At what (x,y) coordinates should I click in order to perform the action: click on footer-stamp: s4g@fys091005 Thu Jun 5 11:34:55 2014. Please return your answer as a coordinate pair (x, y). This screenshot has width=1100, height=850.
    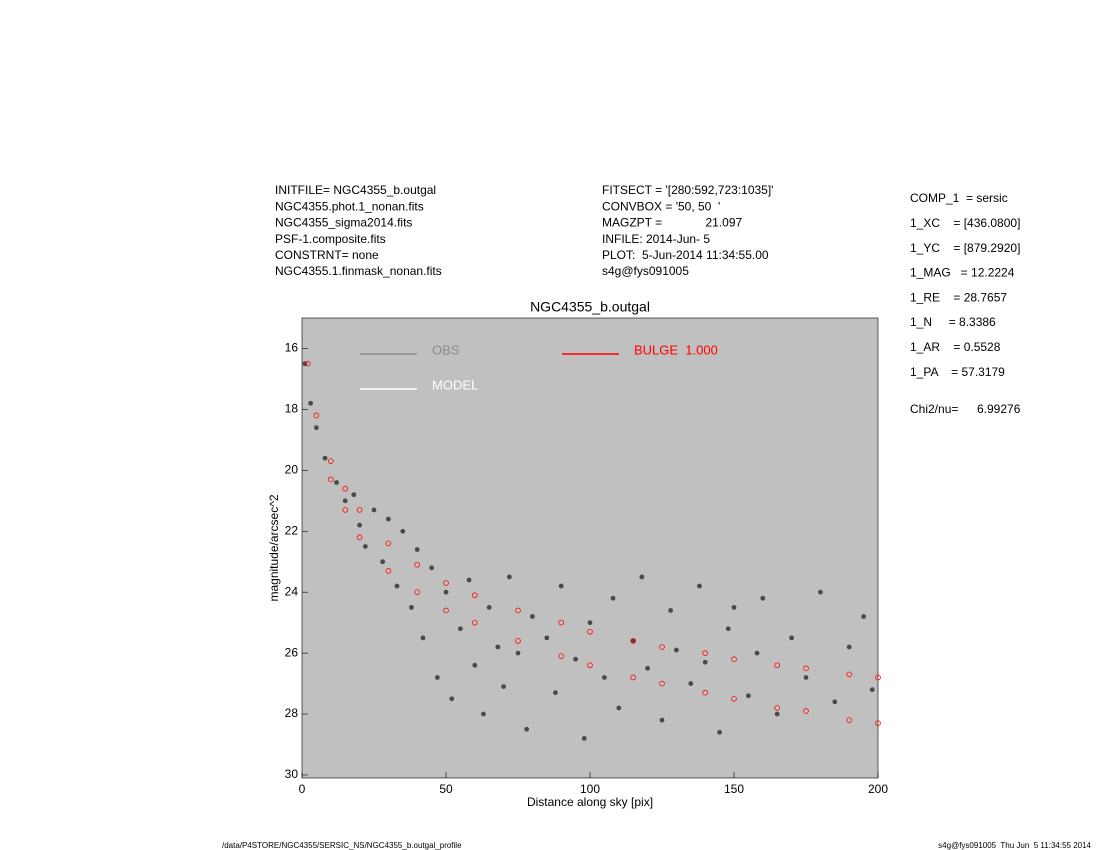
    Looking at the image, I should click on (1014, 845).